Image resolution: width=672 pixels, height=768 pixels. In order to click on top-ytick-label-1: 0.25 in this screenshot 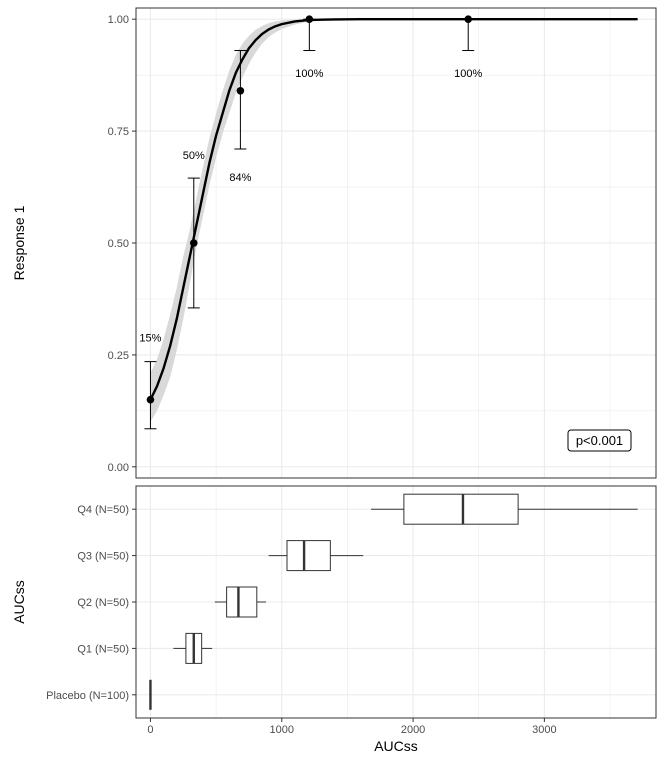, I will do `click(118, 356)`.